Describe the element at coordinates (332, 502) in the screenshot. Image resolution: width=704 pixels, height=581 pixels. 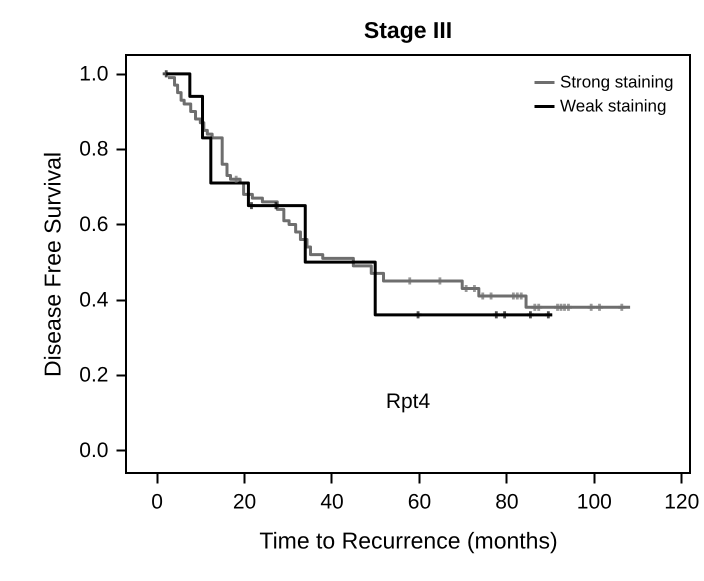
I see `x-tick-label: 40` at that location.